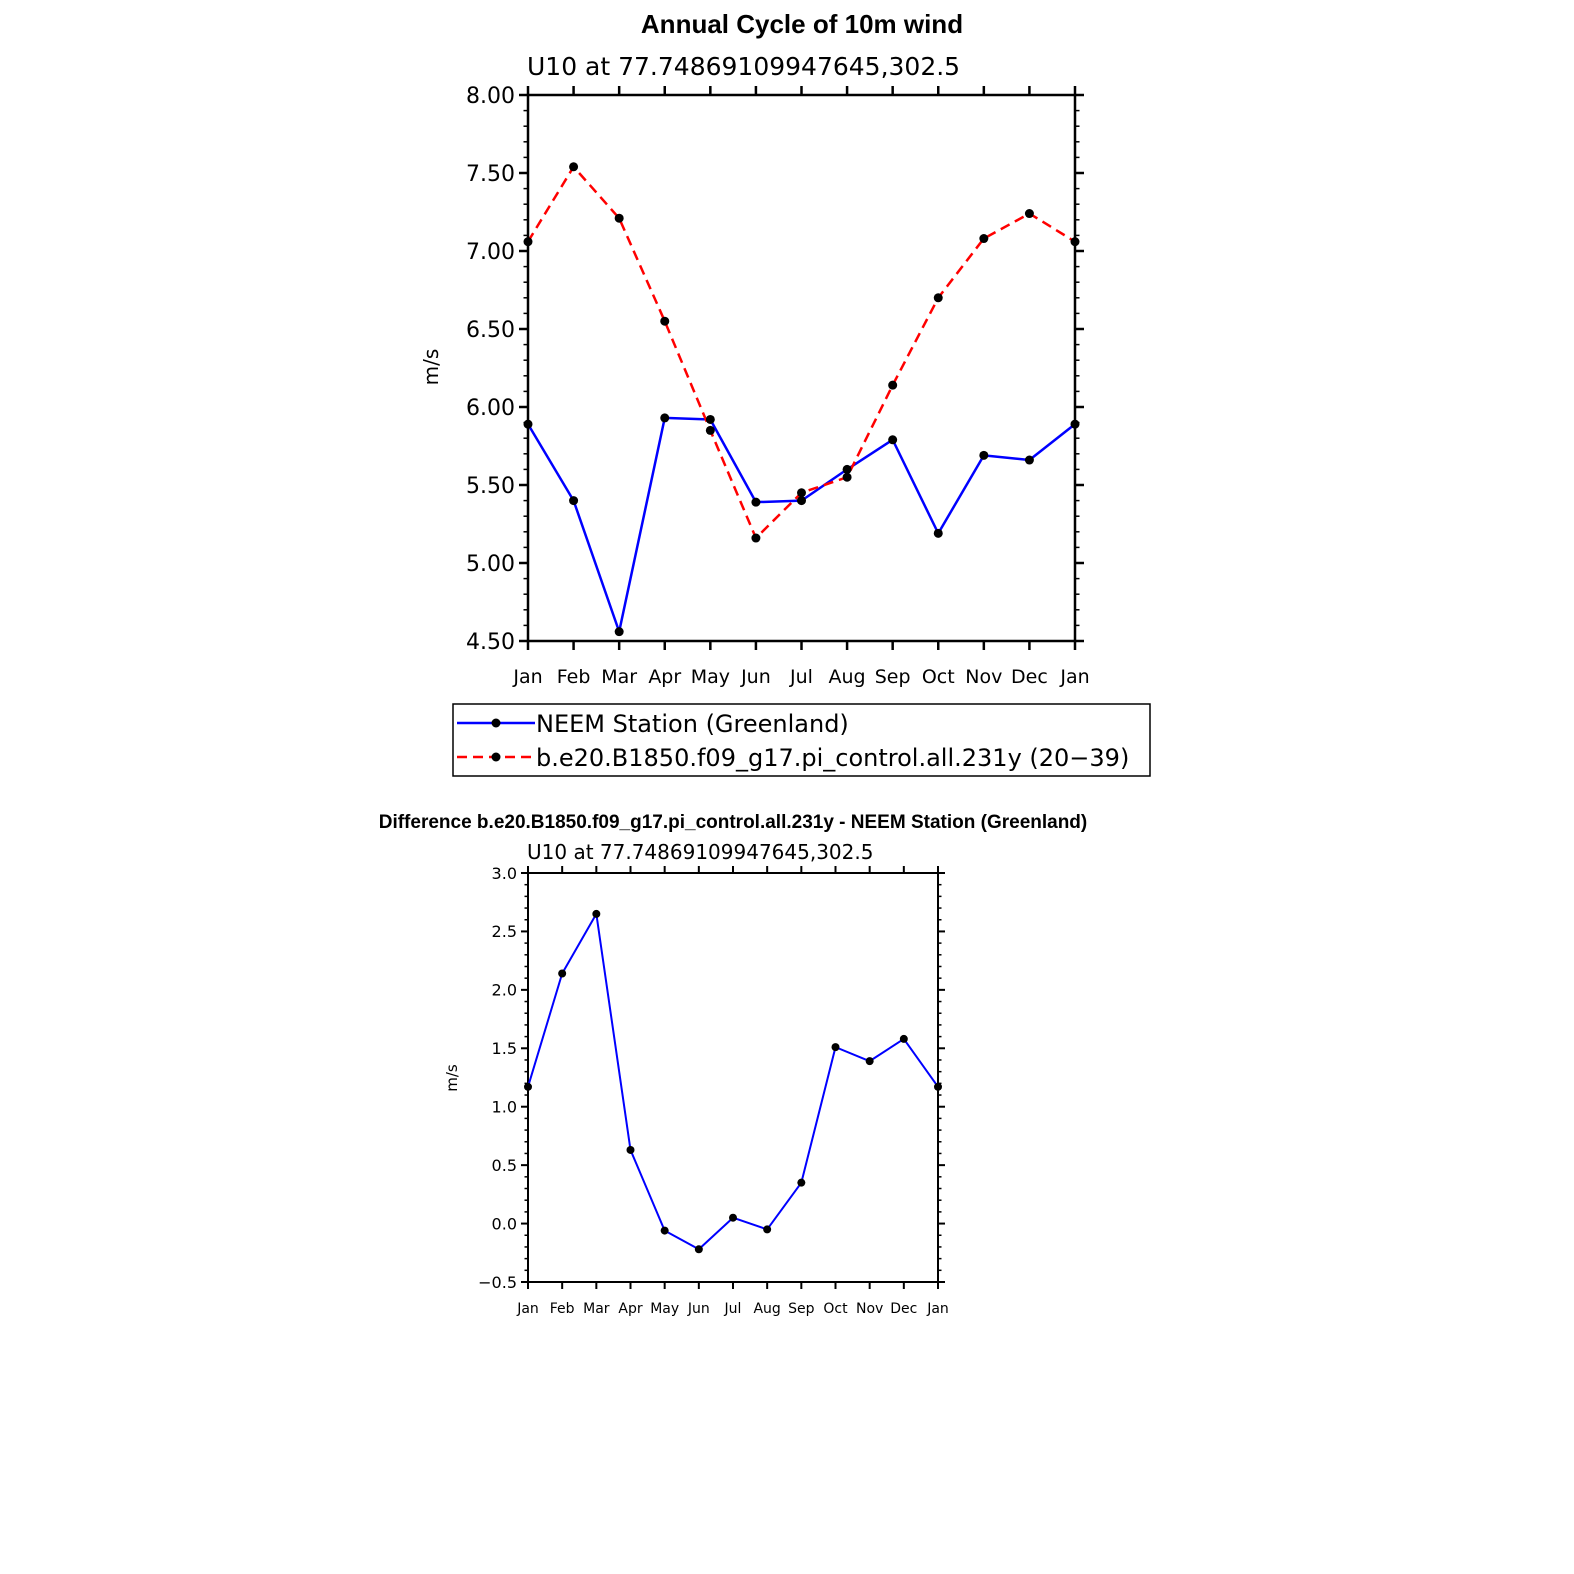  I want to click on plot-frame, so click(801, 368).